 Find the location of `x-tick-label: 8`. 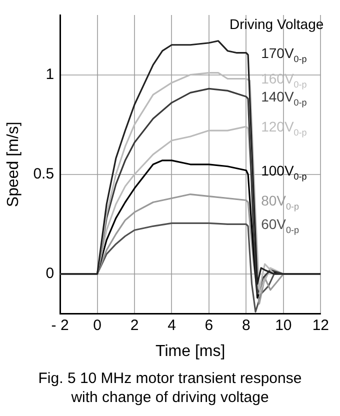

x-tick-label: 8 is located at coordinates (246, 325).